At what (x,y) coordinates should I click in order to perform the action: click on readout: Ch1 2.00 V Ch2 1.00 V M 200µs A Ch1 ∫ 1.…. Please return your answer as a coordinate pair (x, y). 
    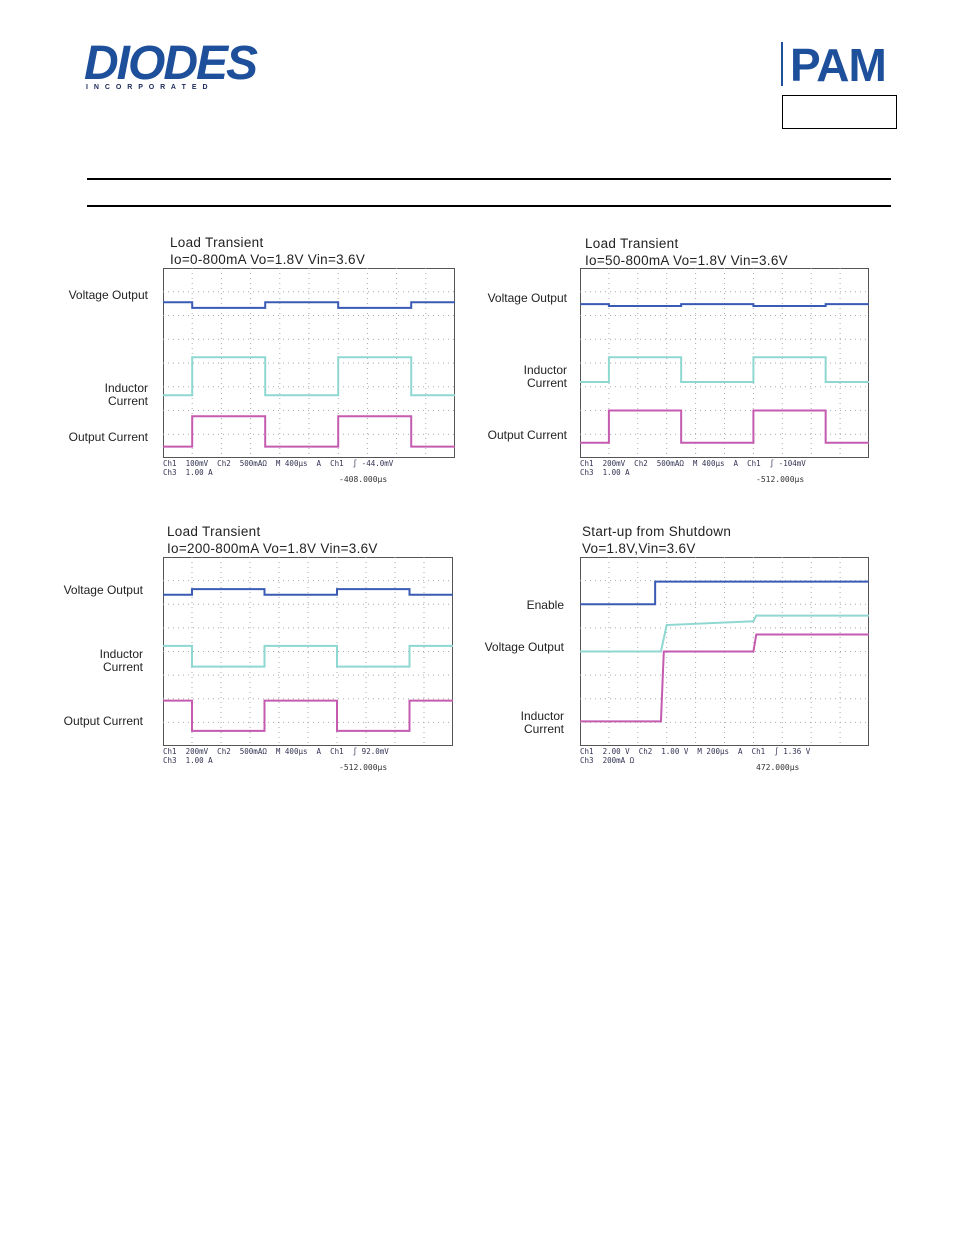
    Looking at the image, I should click on (695, 751).